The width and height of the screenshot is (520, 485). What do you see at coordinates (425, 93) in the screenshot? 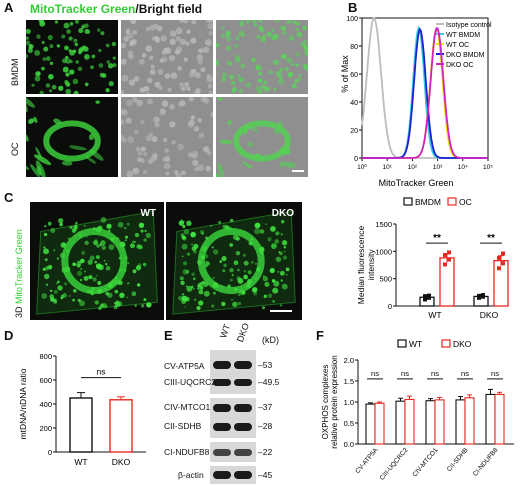
I see `series-line` at bounding box center [425, 93].